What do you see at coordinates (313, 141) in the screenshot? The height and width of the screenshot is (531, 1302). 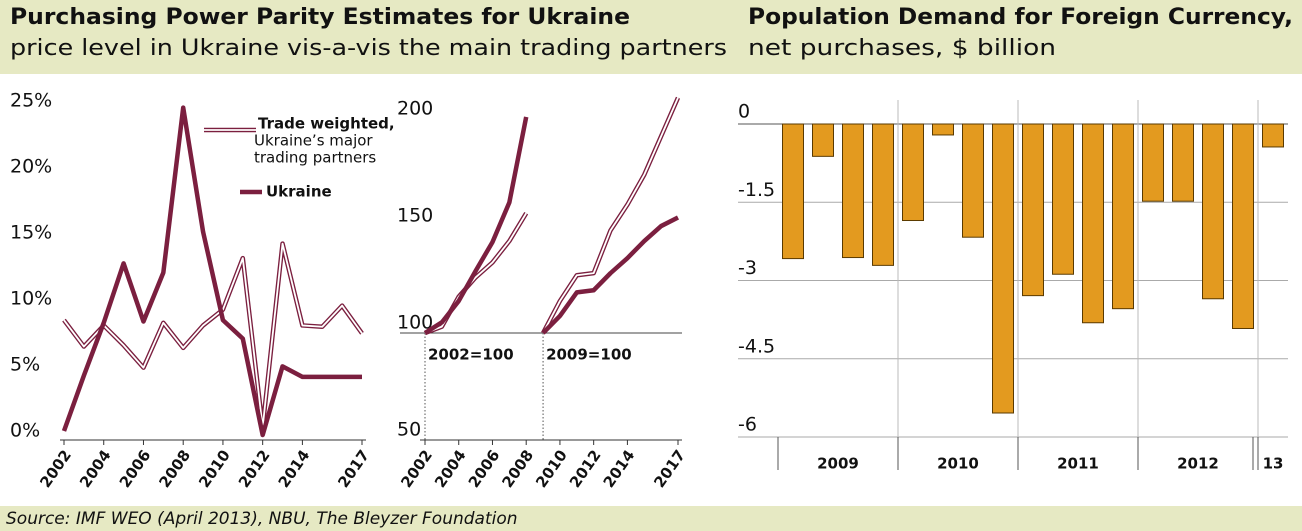 I see `legend-note: Ukraine’s major` at bounding box center [313, 141].